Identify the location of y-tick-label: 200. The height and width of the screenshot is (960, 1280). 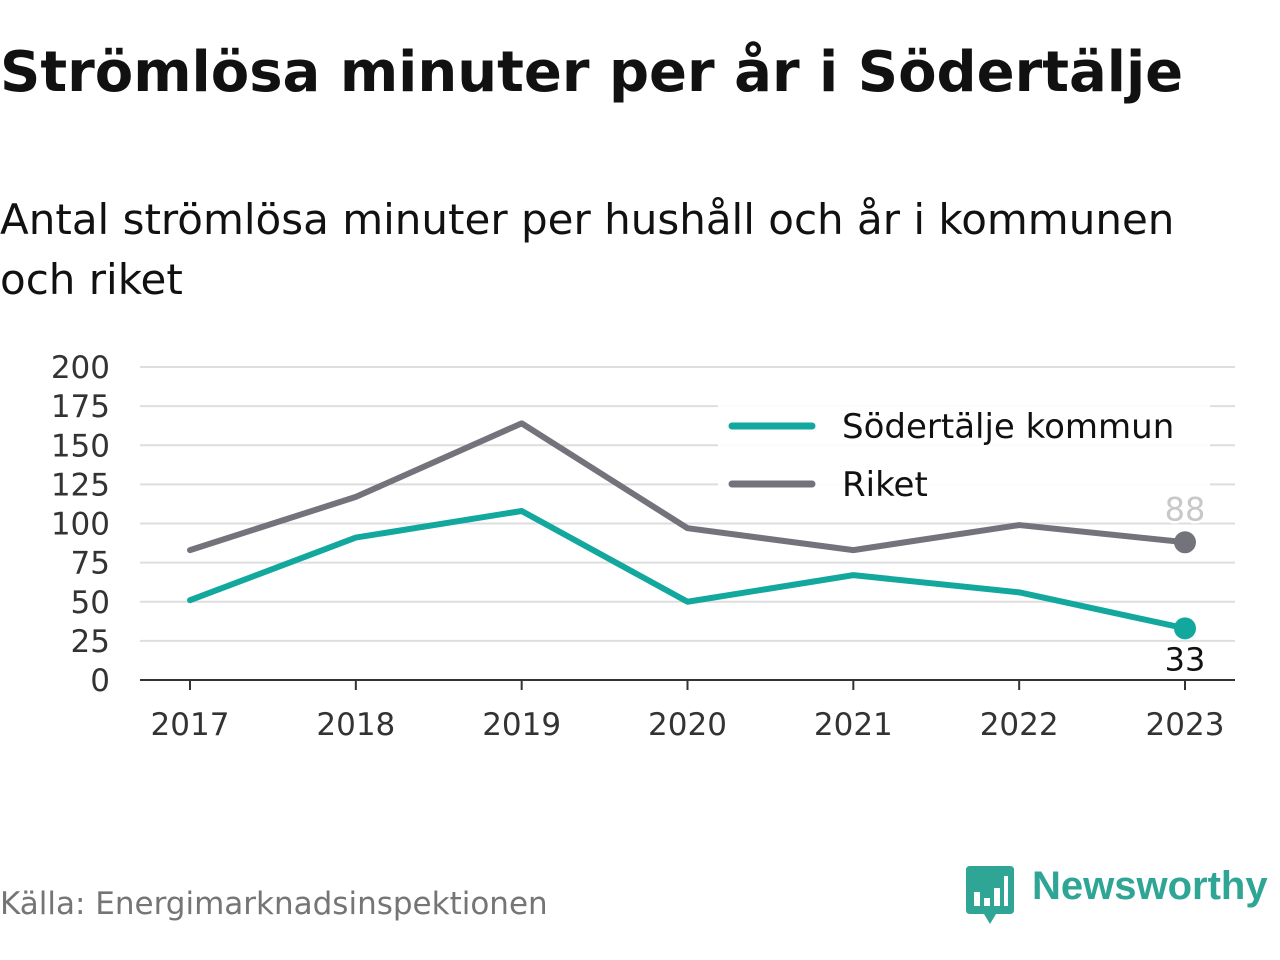
(80, 368).